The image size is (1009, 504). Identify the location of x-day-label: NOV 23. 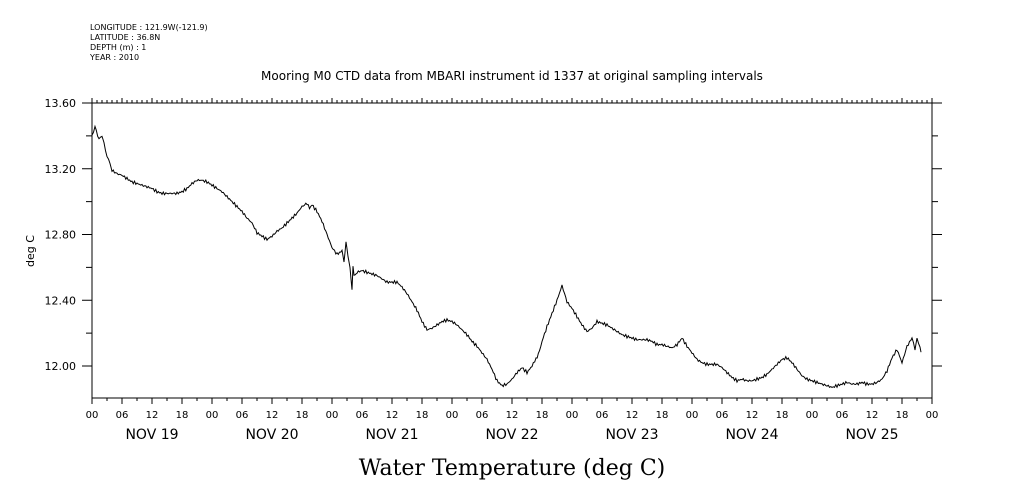
(631, 435).